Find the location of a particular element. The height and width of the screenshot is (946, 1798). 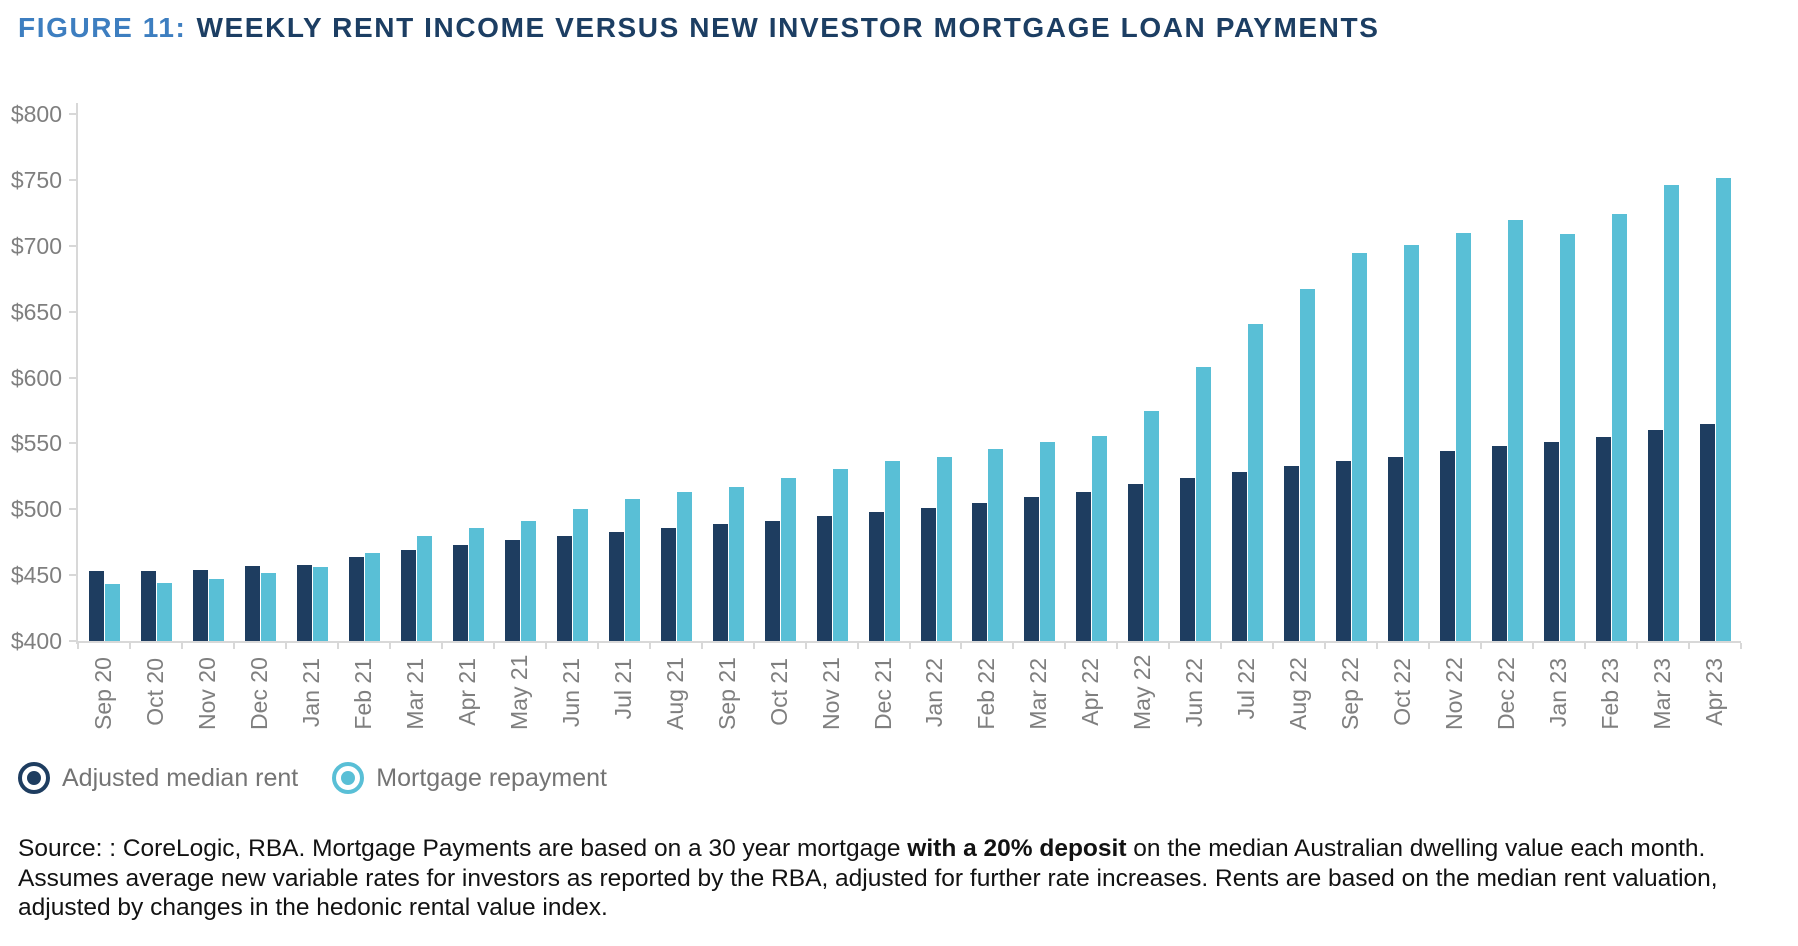

x-tick-label: Sep 20 is located at coordinates (102, 693).